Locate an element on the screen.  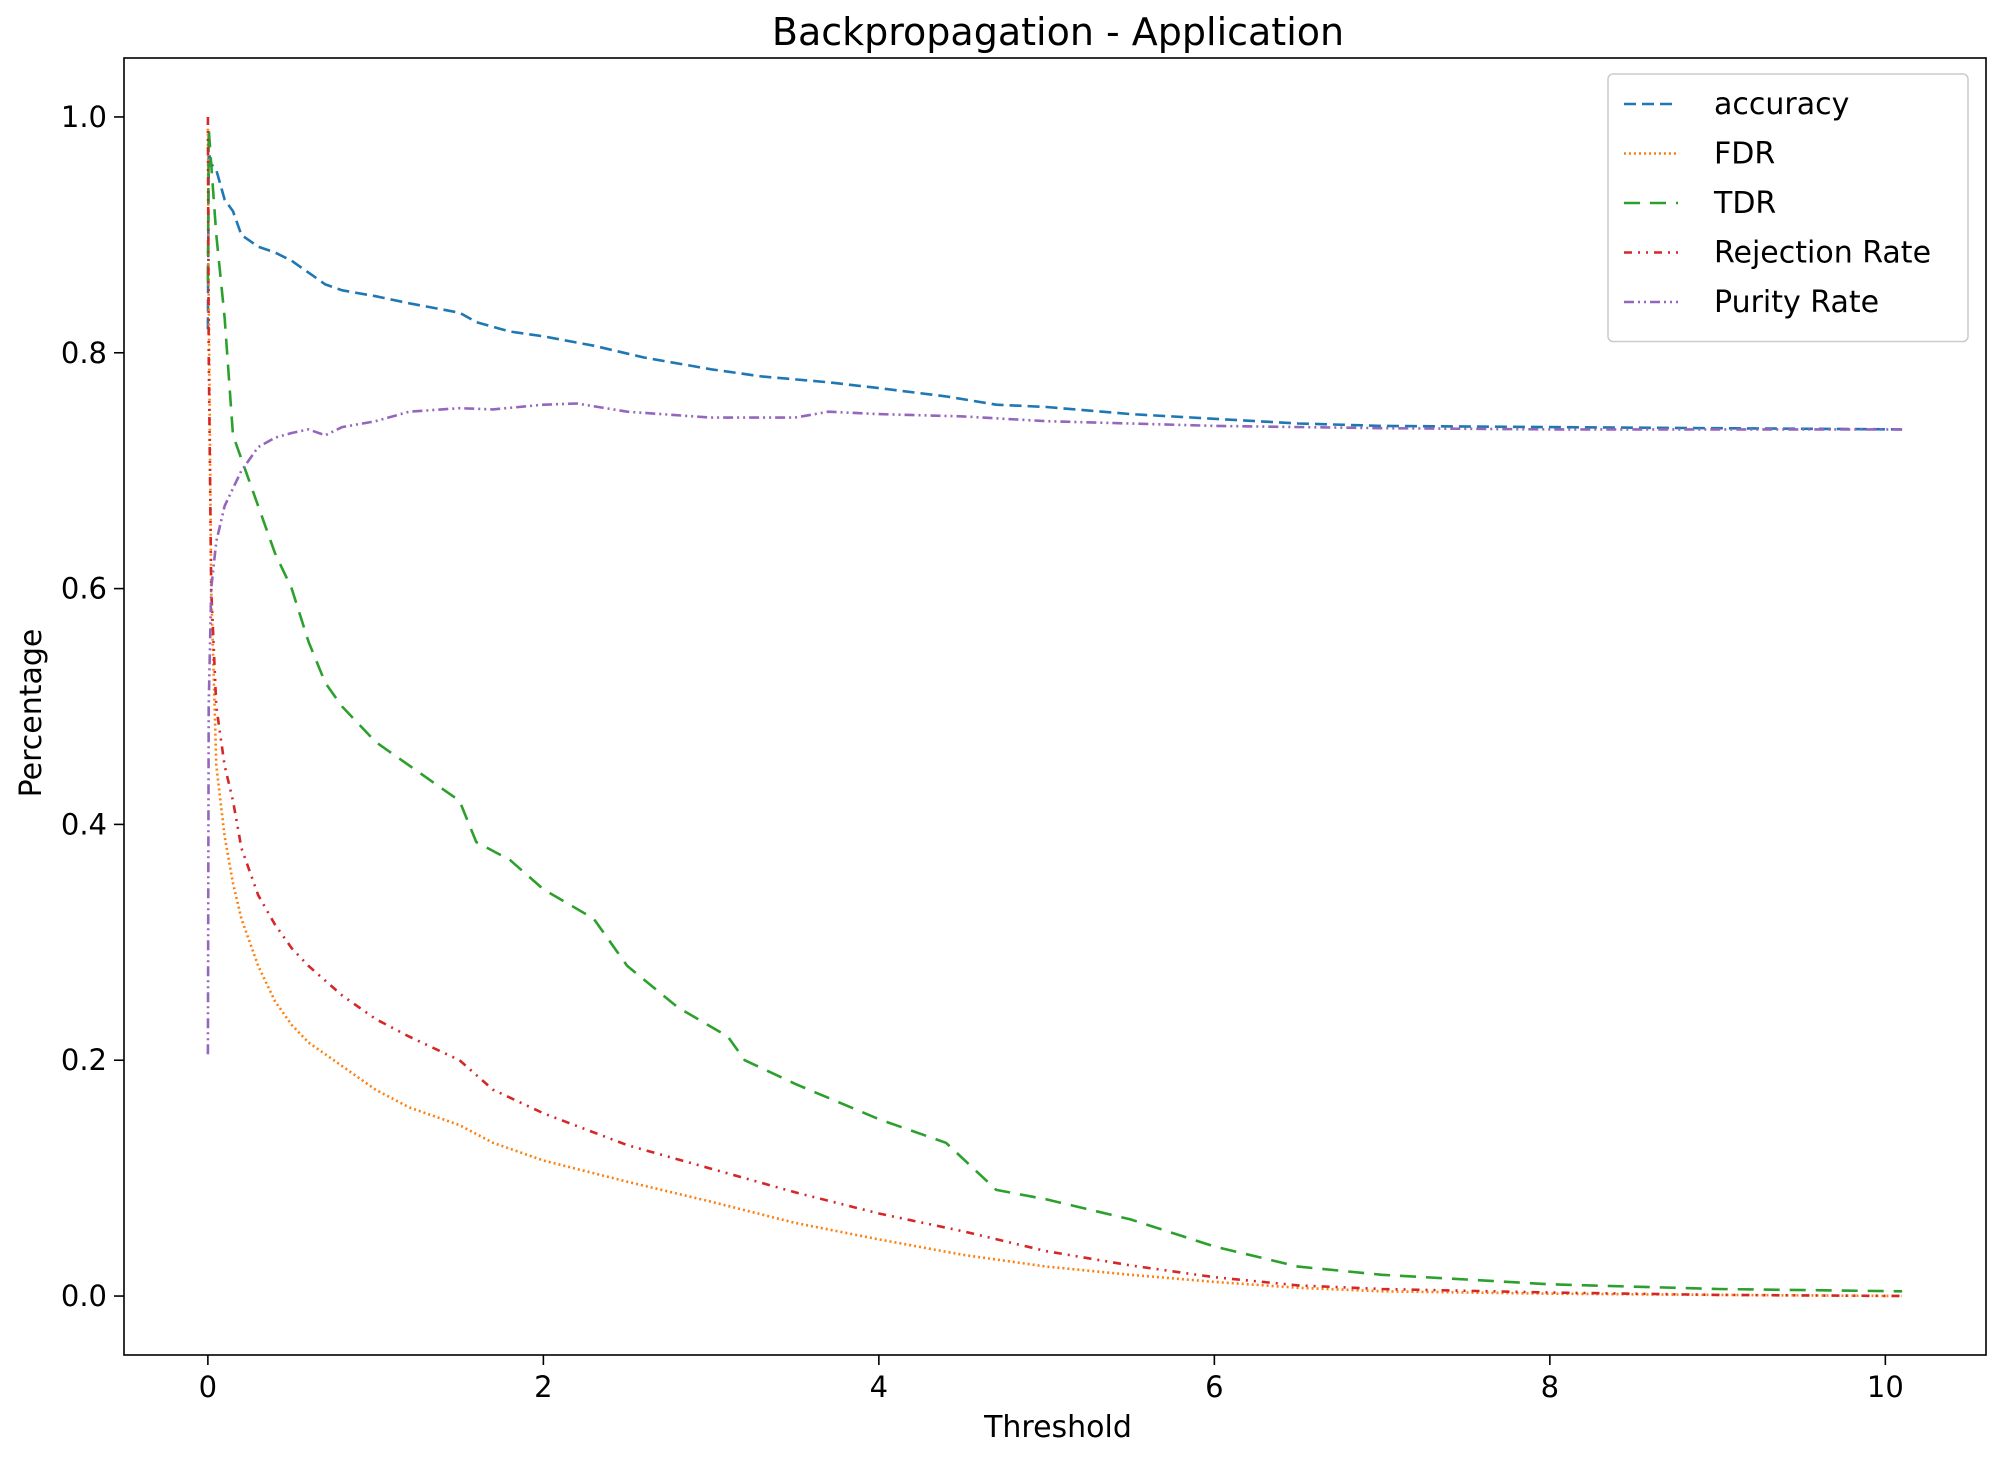
y-tick-label: 0.8 is located at coordinates (84, 353).